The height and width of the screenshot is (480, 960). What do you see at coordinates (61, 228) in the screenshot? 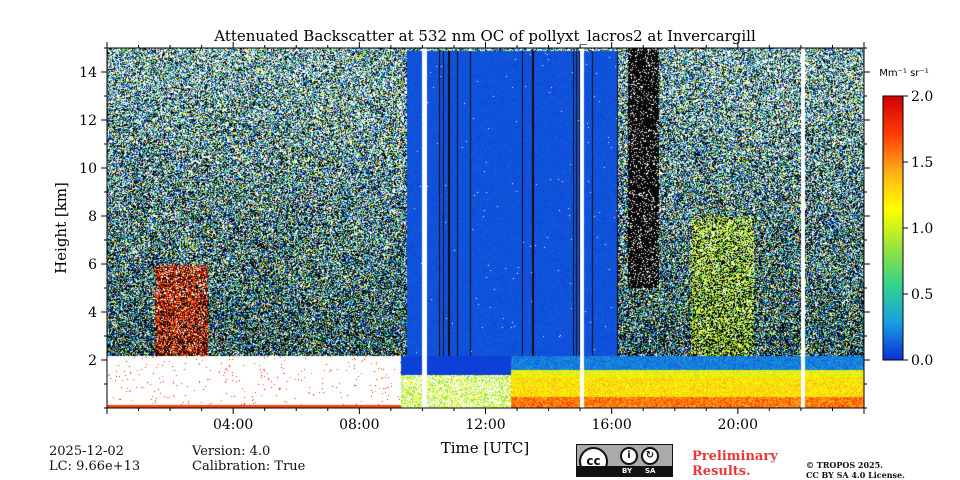
I see `y-axis-label: Height [km]` at bounding box center [61, 228].